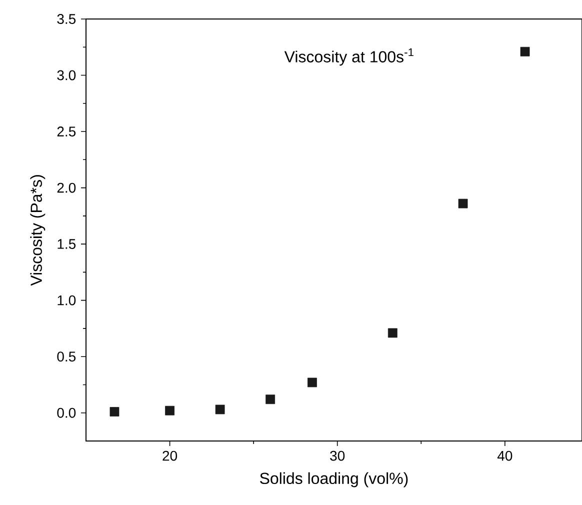 Image resolution: width=582 pixels, height=505 pixels. What do you see at coordinates (66, 131) in the screenshot?
I see `y-tick-label: 2.5` at bounding box center [66, 131].